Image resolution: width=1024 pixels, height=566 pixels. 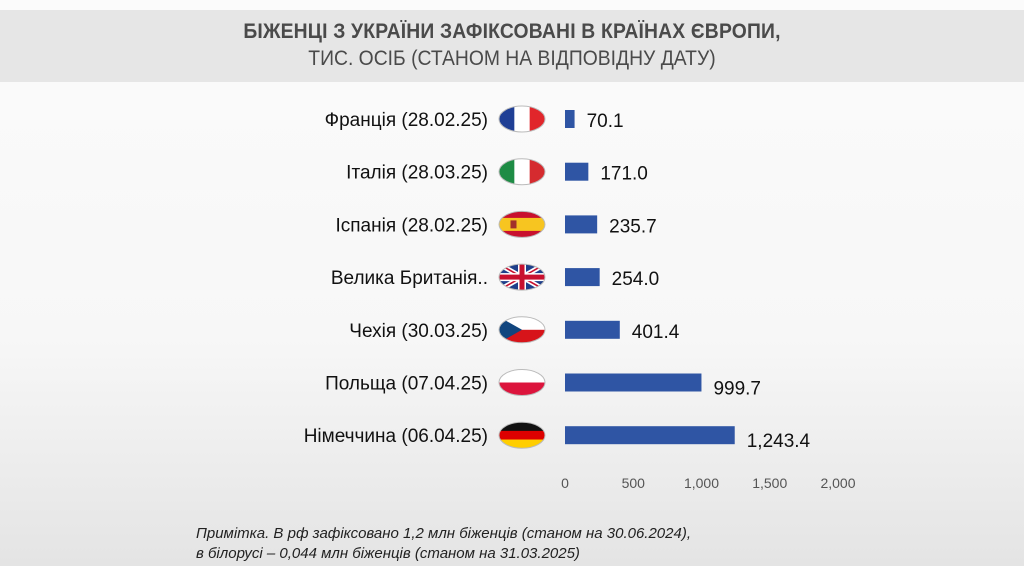 What do you see at coordinates (605, 121) in the screenshot?
I see `data-label: 70.1` at bounding box center [605, 121].